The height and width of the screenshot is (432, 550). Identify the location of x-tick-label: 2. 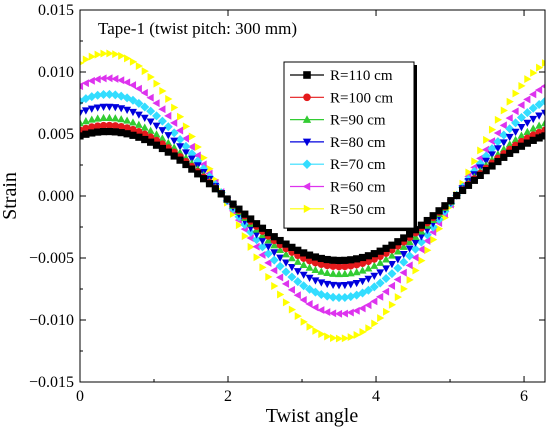
(228, 396).